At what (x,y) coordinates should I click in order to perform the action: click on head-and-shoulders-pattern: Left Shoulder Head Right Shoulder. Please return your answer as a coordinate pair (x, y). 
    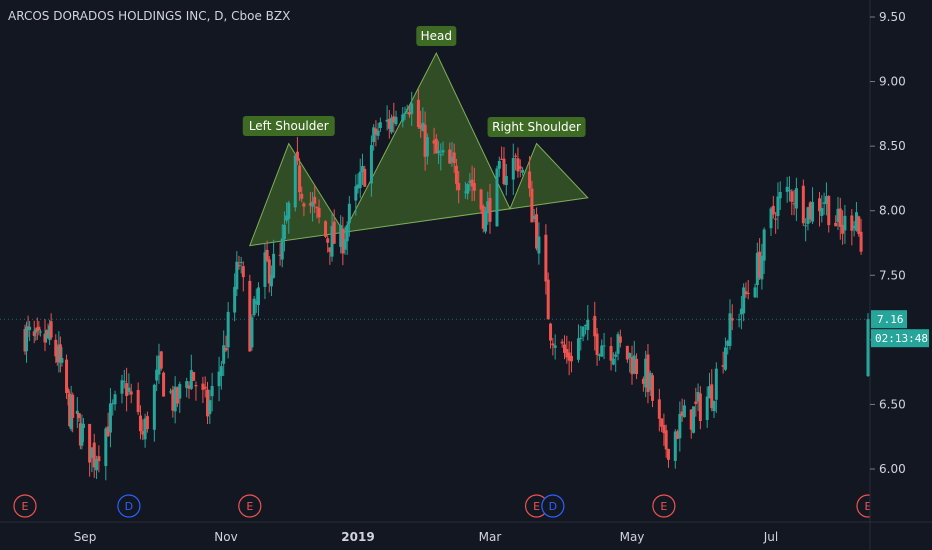
    Looking at the image, I should click on (415, 136).